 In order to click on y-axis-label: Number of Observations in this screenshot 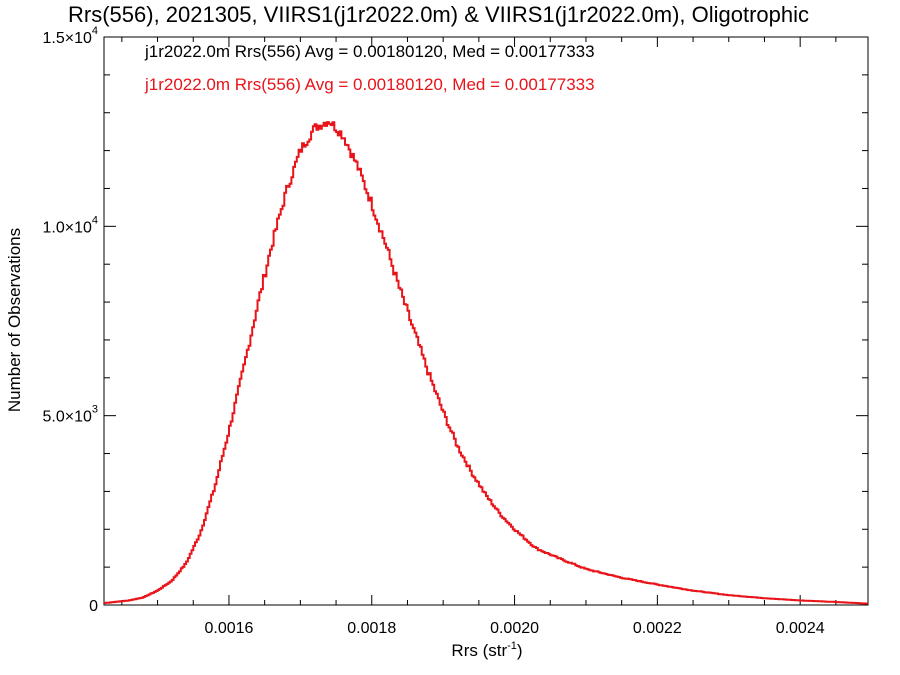, I will do `click(14, 320)`.